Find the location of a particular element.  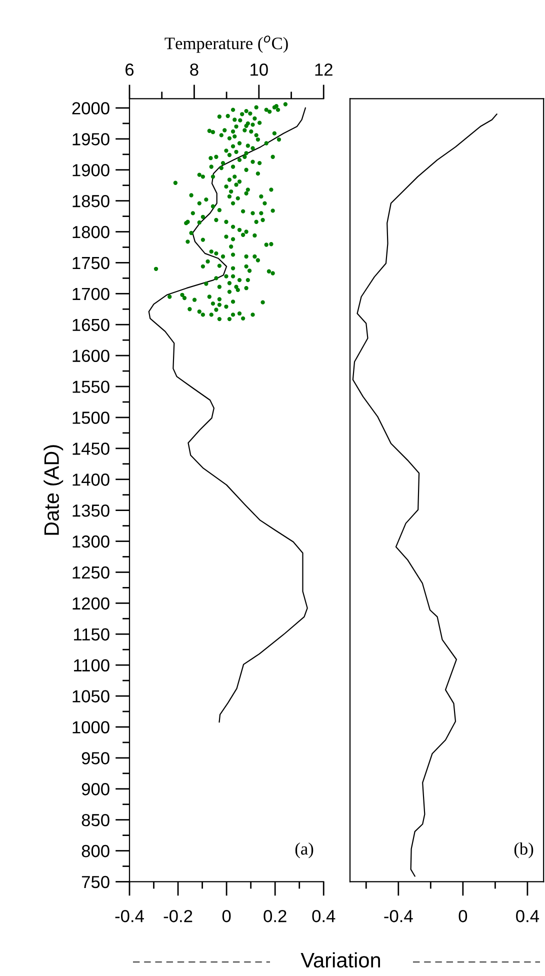

x2-tick-label: 6 is located at coordinates (130, 70).